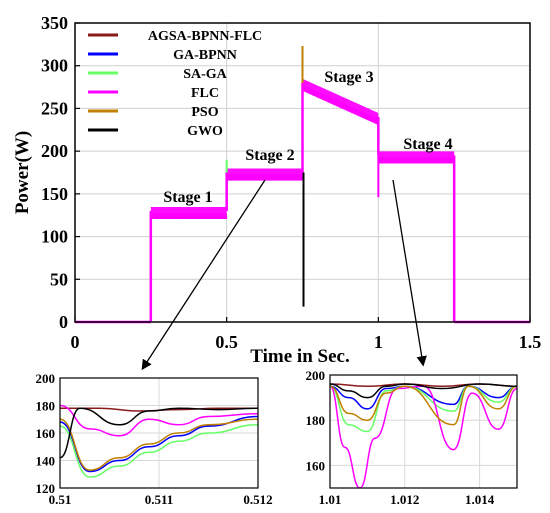 Image resolution: width=550 pixels, height=513 pixels. What do you see at coordinates (60, 499) in the screenshot?
I see `inset-x-tick-label: 0.51` at bounding box center [60, 499].